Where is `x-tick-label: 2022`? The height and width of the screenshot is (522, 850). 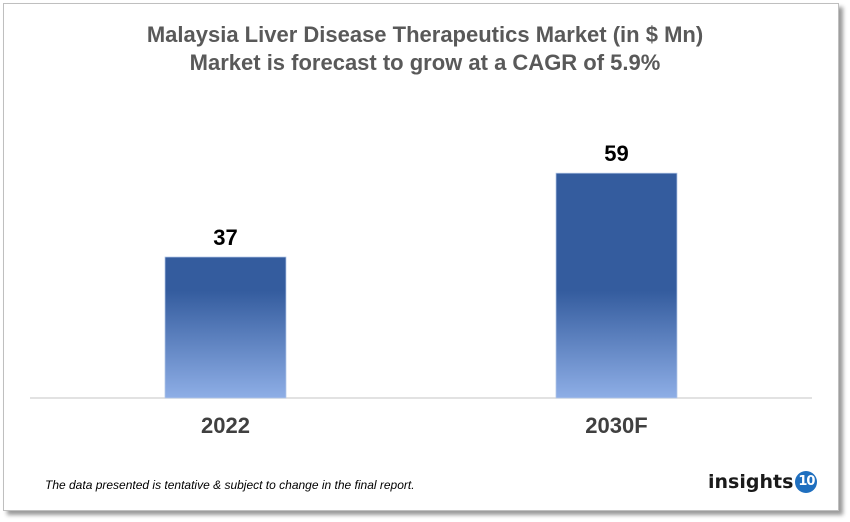 x-tick-label: 2022 is located at coordinates (225, 425).